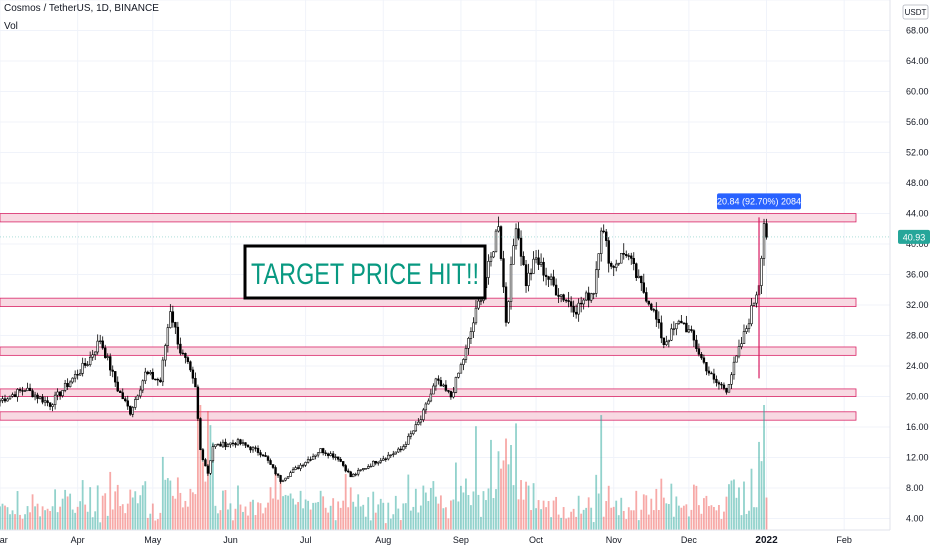 The image size is (932, 555). What do you see at coordinates (759, 201) in the screenshot?
I see `measure-label-box` at bounding box center [759, 201].